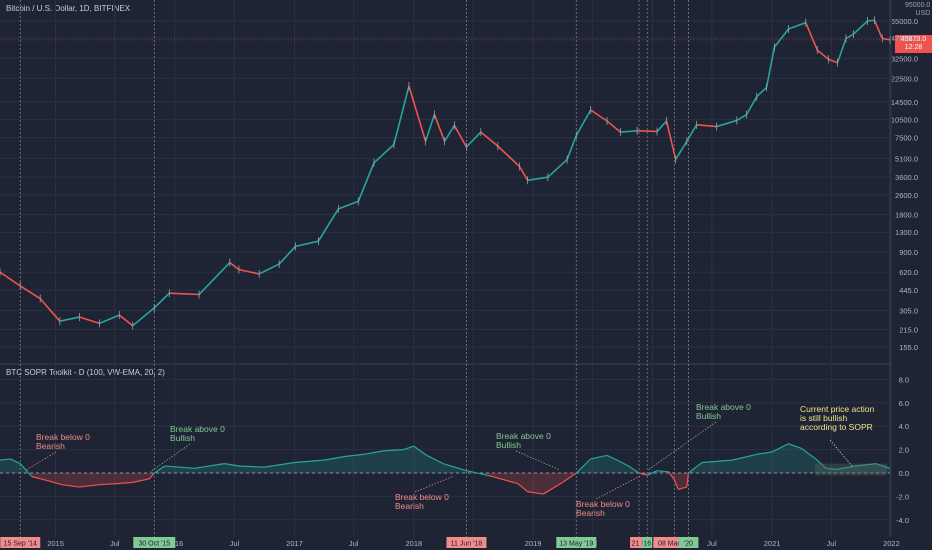 This screenshot has width=932, height=550. What do you see at coordinates (906, 195) in the screenshot?
I see `price-axis-tick: 2600.0` at bounding box center [906, 195].